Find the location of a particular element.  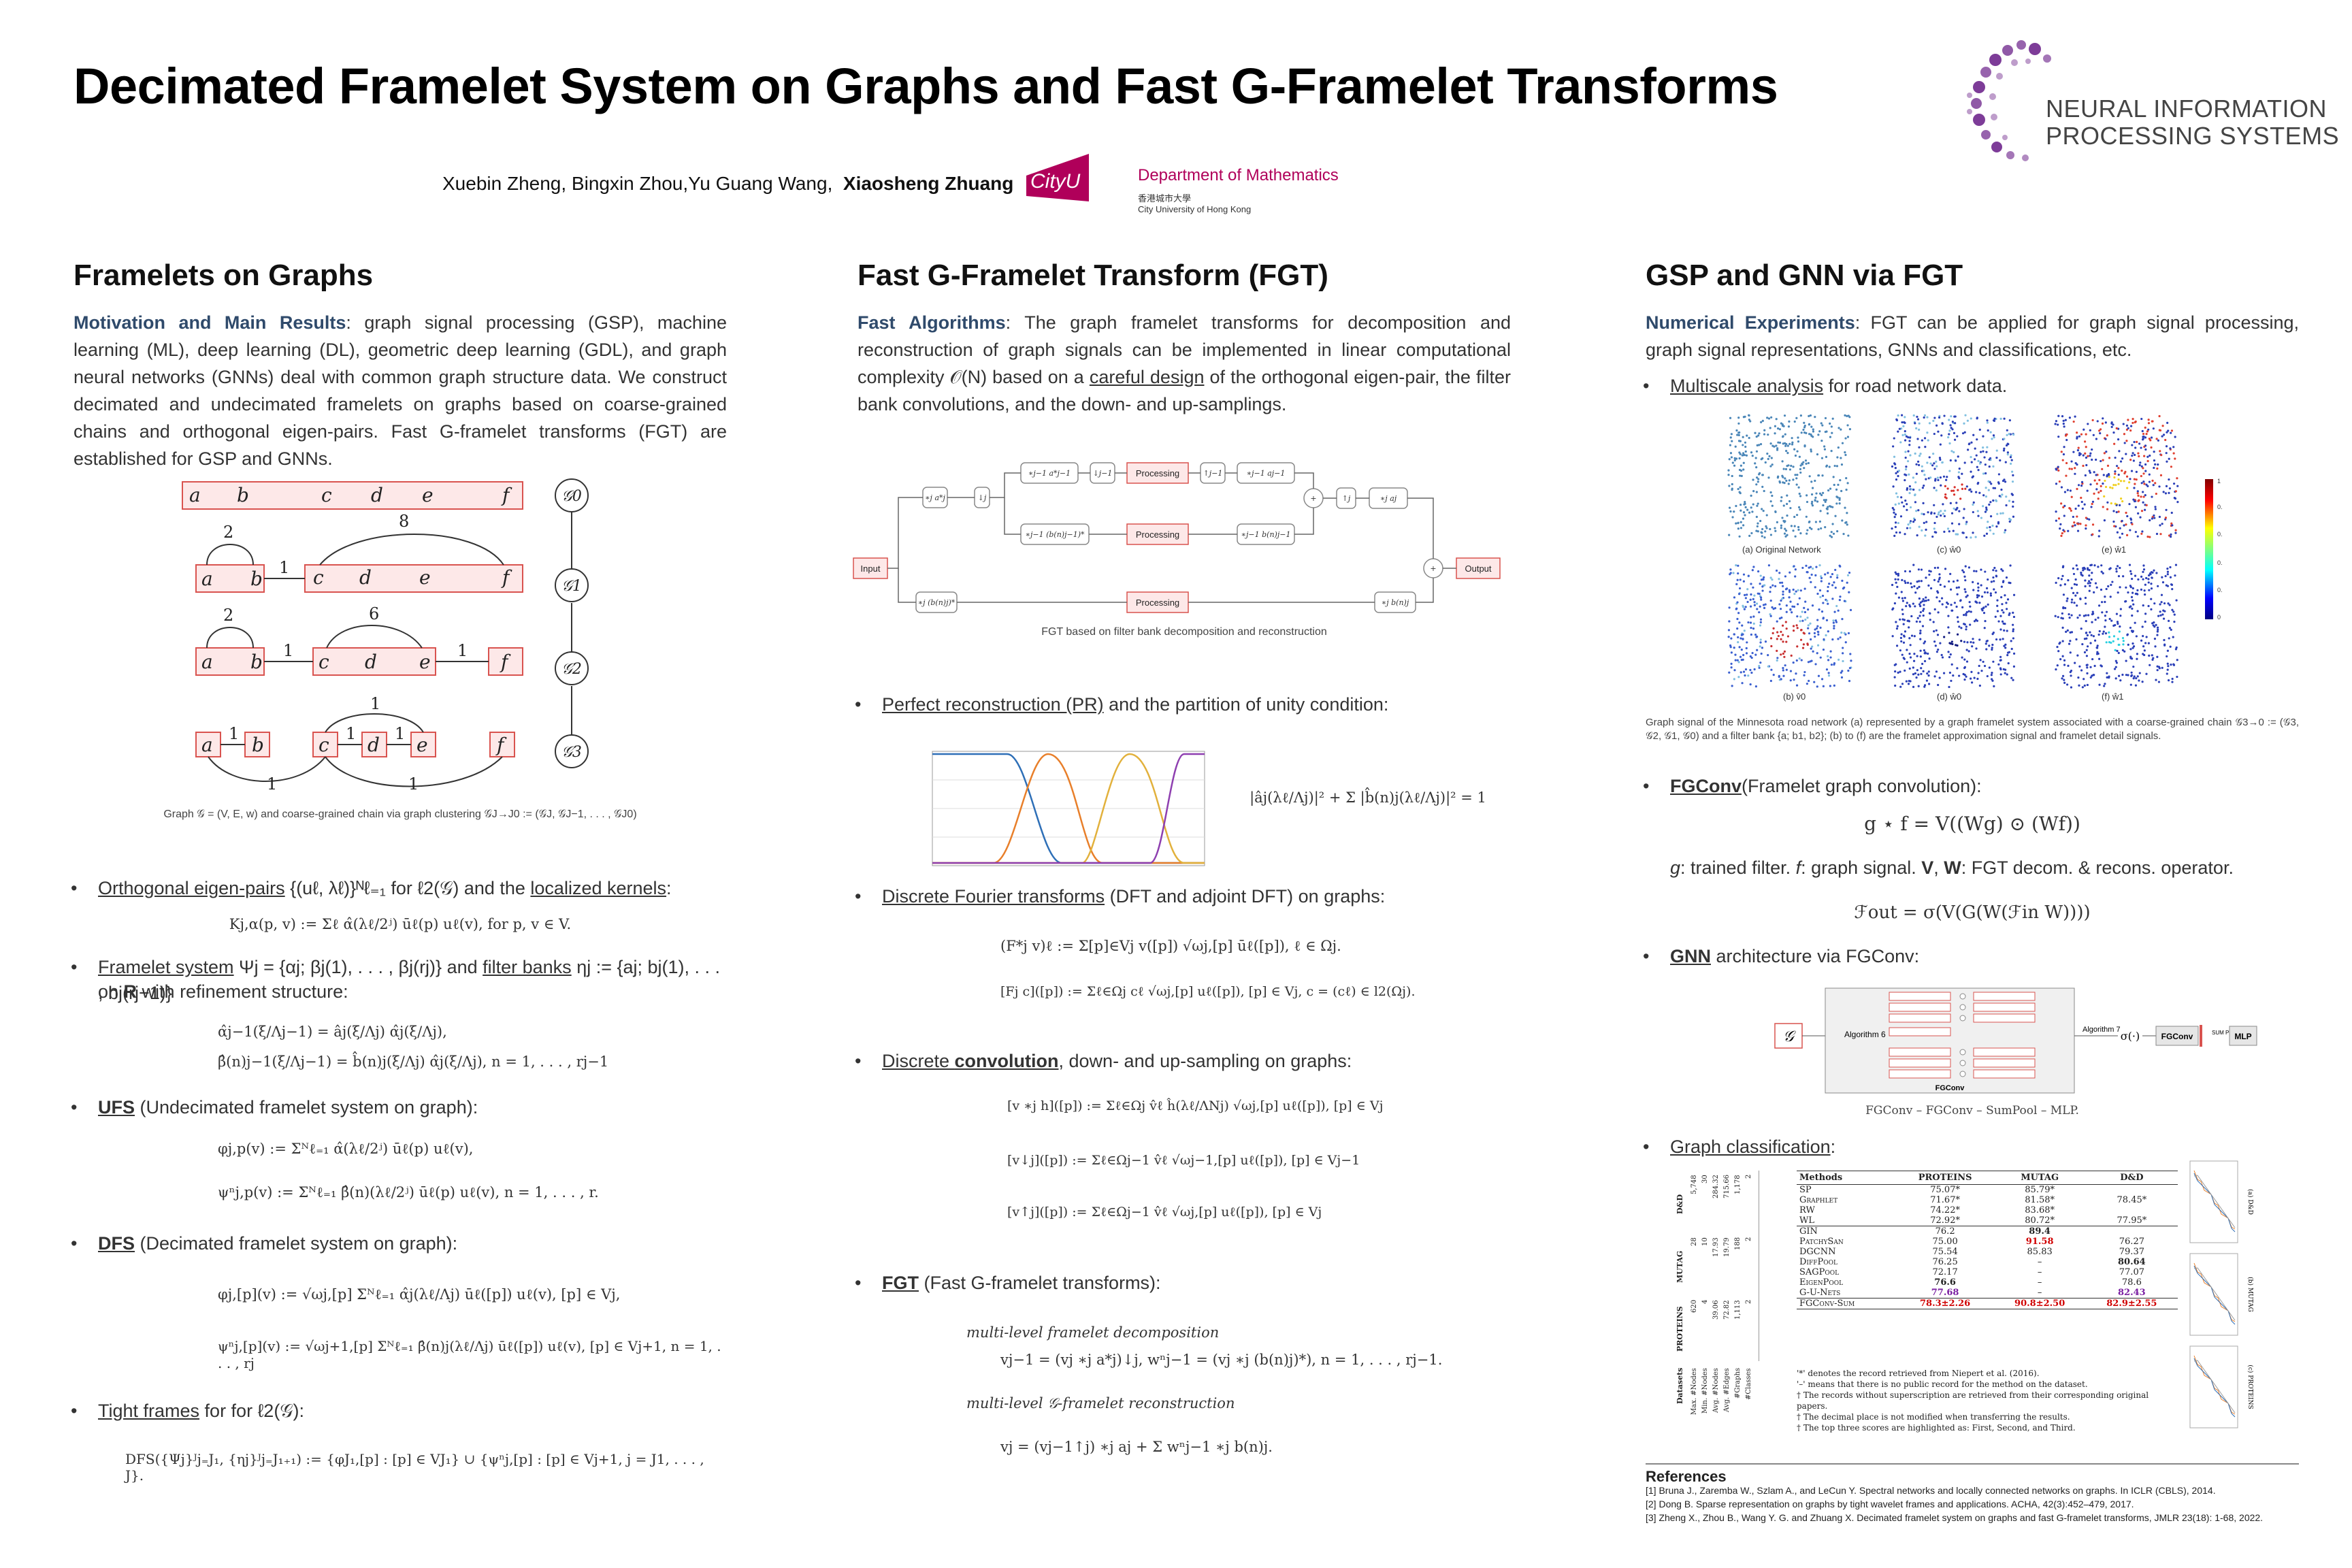

flow-processing-label: Processing is located at coordinates (1157, 534).